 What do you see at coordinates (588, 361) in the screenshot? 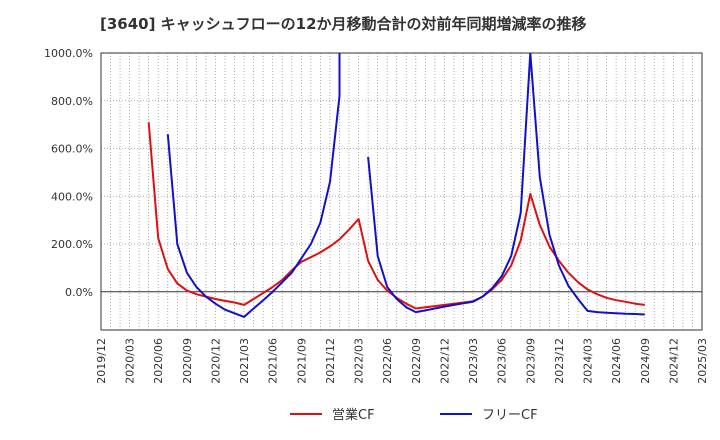
I see `x-tick-label: 2024/03` at bounding box center [588, 361].